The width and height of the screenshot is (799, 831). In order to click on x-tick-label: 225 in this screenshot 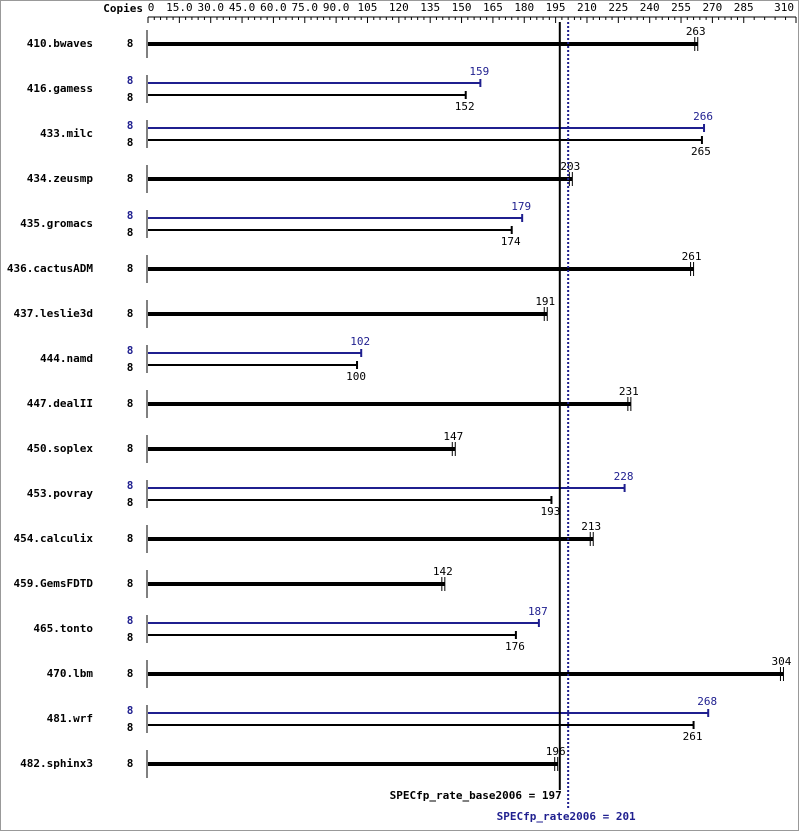, I will do `click(618, 7)`.